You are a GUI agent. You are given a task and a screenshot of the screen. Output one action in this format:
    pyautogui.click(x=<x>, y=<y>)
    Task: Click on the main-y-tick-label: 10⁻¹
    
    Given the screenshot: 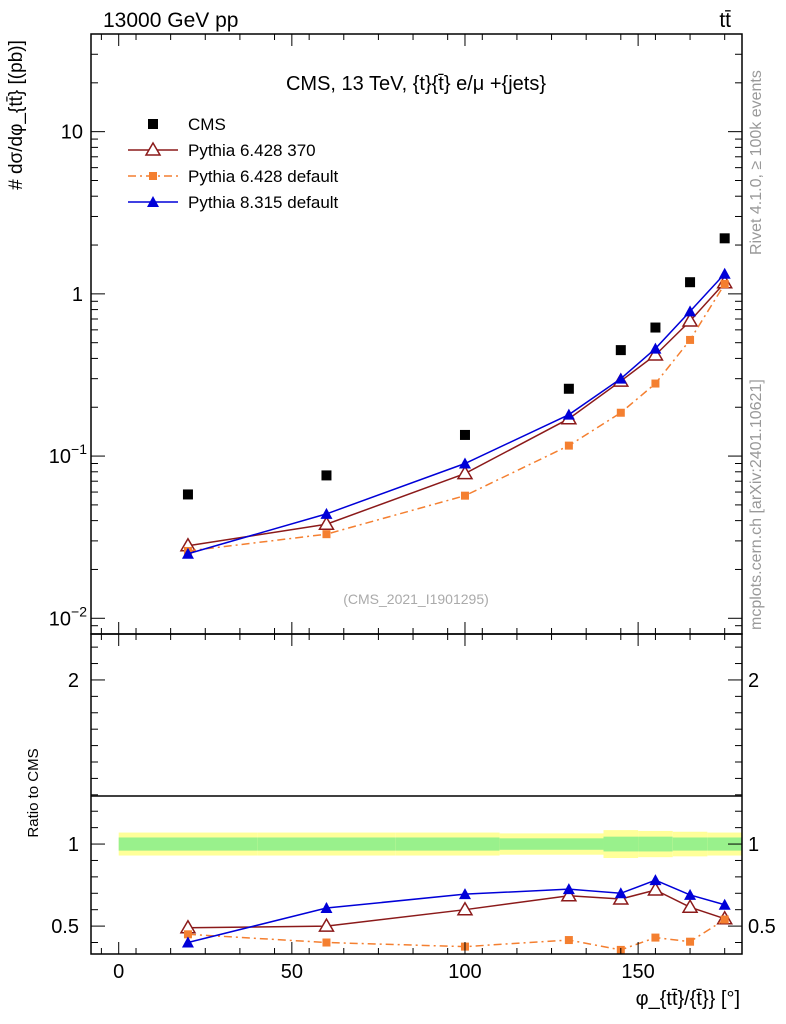 What is the action you would take?
    pyautogui.click(x=68, y=454)
    